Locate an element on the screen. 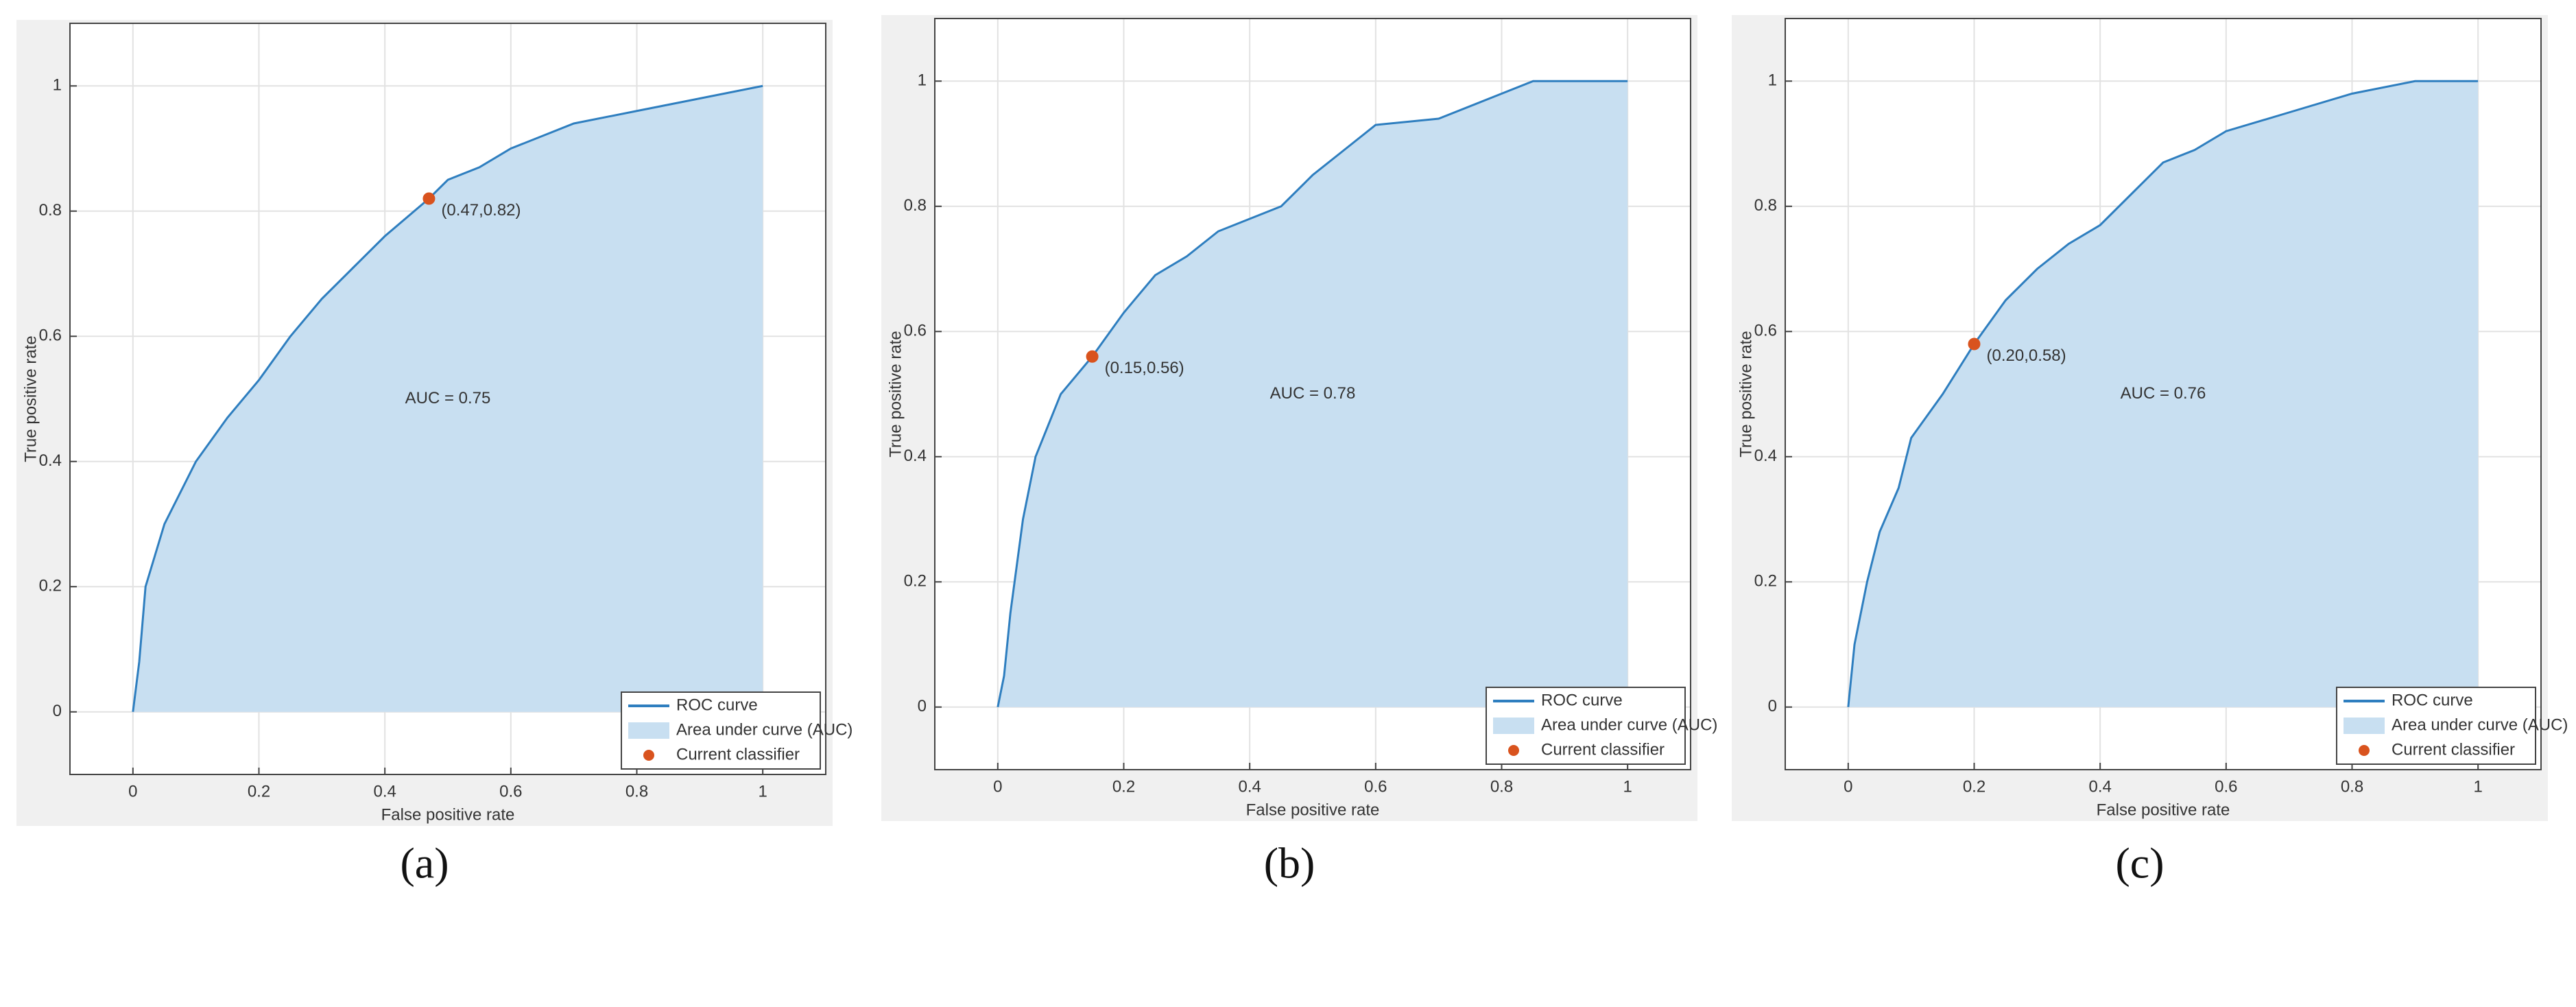 Image resolution: width=2576 pixels, height=1007 pixels. auc-annotation: AUC = 0.76 is located at coordinates (2163, 393).